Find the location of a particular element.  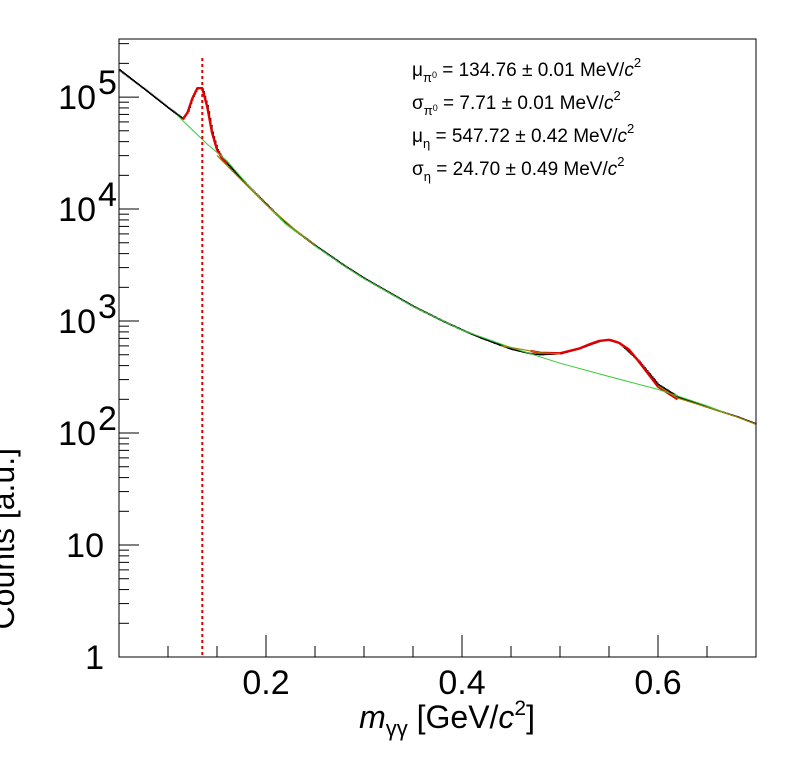

x-axis-var: m is located at coordinates (372, 717).